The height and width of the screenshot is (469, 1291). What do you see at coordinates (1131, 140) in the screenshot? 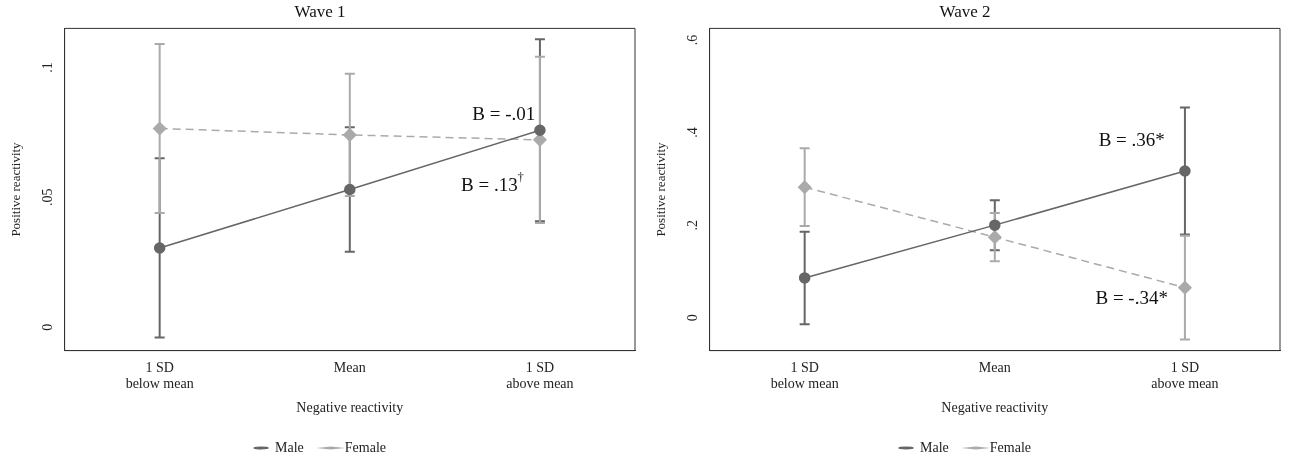
I see `annotation: B = .36*` at bounding box center [1131, 140].